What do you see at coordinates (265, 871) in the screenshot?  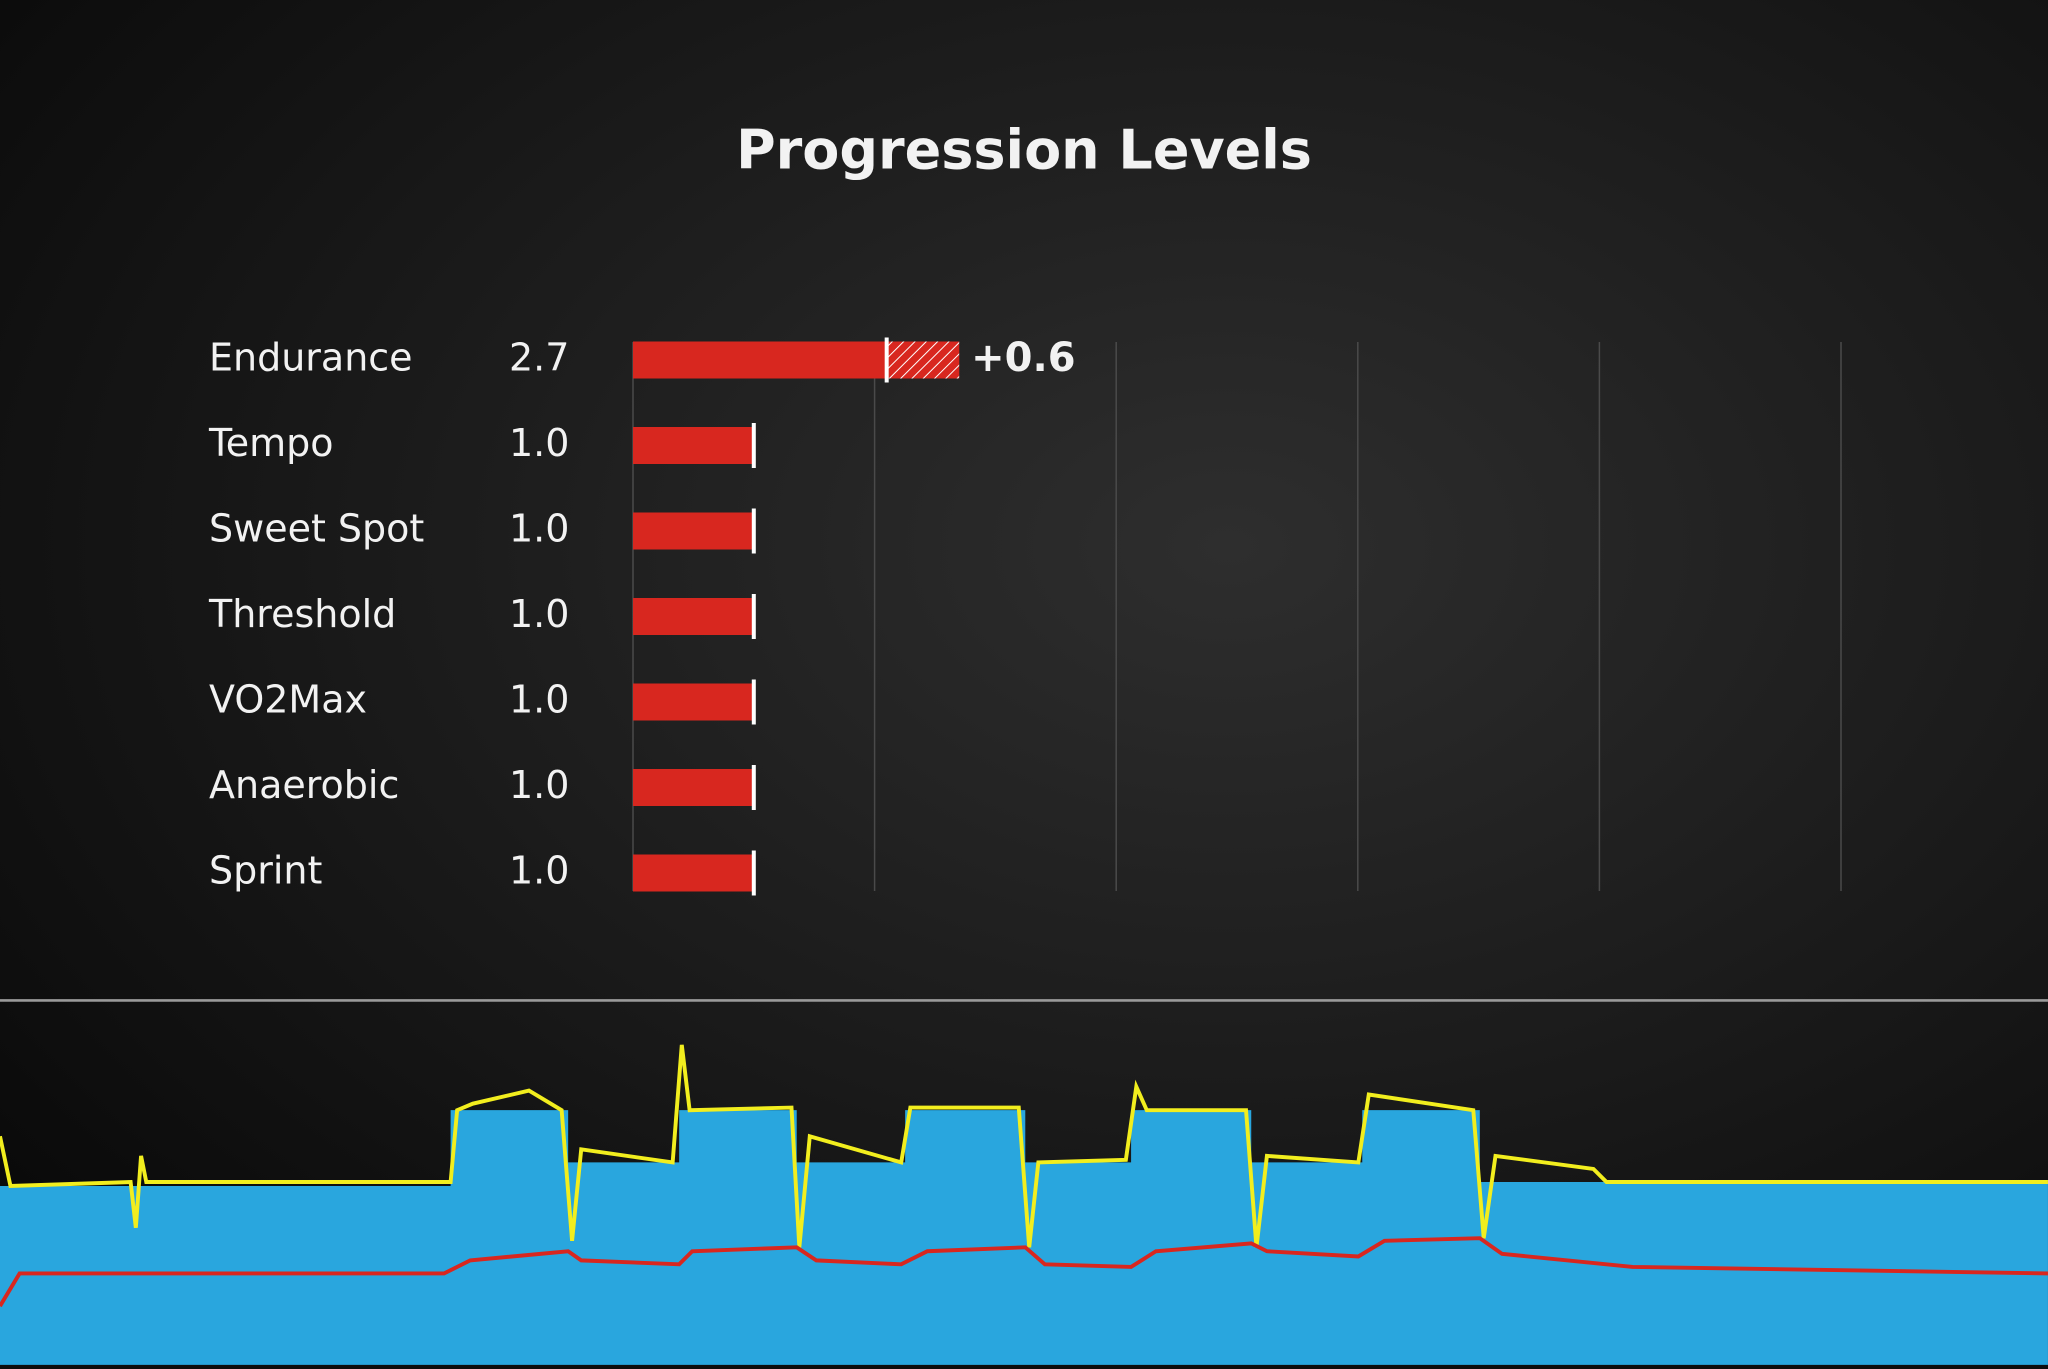 I see `category-label: Sprint` at bounding box center [265, 871].